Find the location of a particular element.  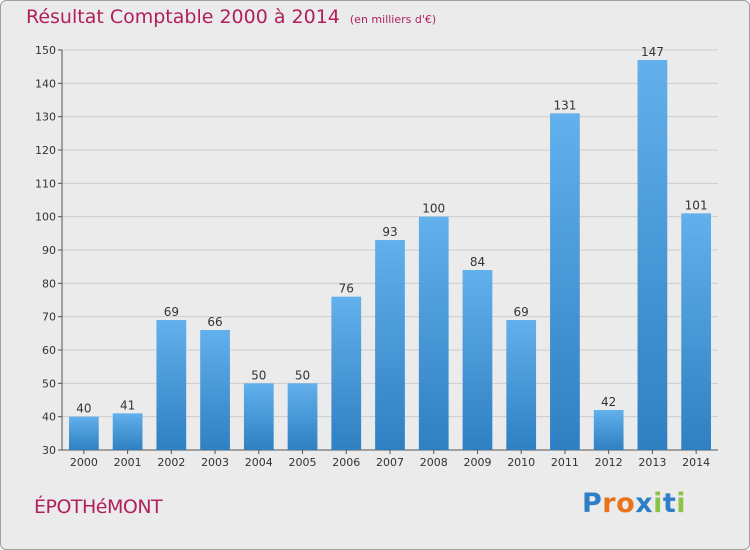

bar-2003 is located at coordinates (215, 390).